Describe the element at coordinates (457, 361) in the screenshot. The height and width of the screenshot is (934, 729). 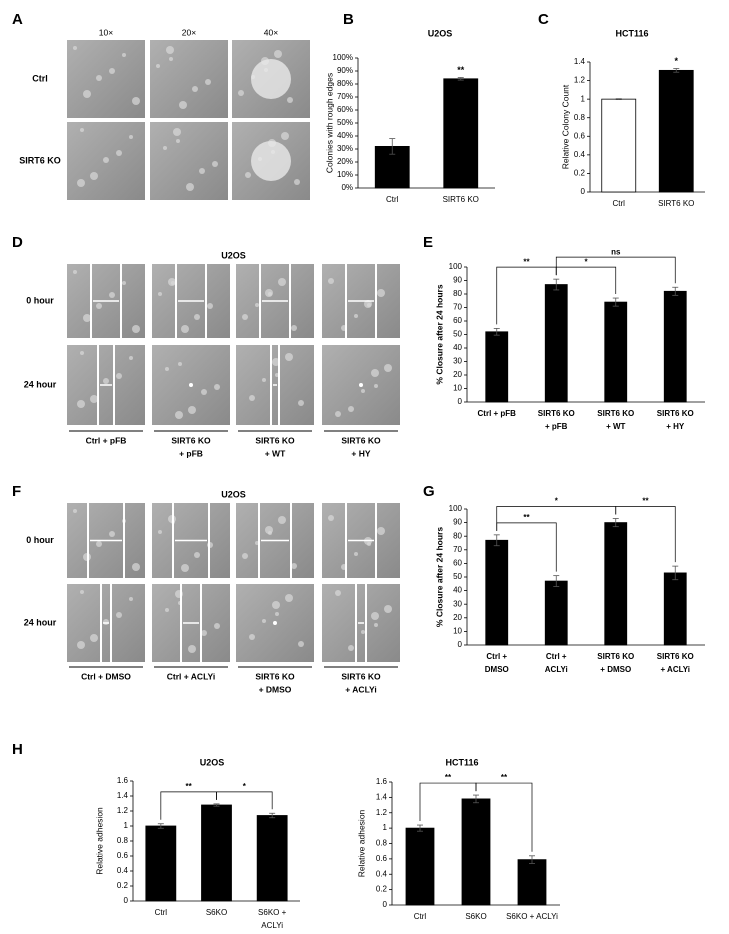
I see `y-tick-label: 30` at that location.